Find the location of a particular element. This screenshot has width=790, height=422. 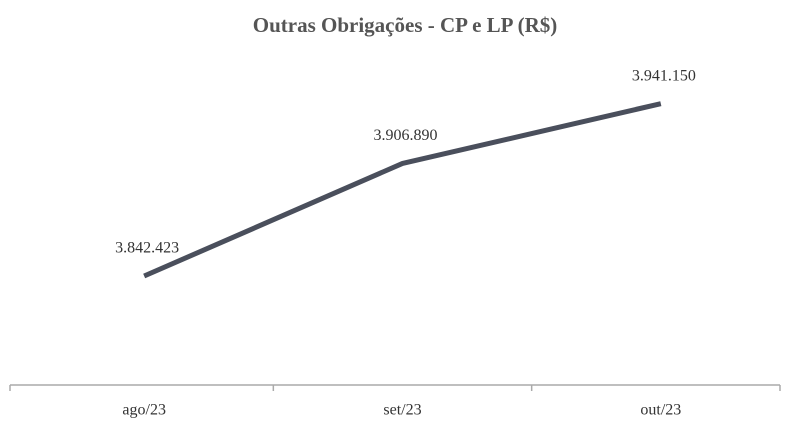

data-label: 3.842.423 is located at coordinates (147, 248).